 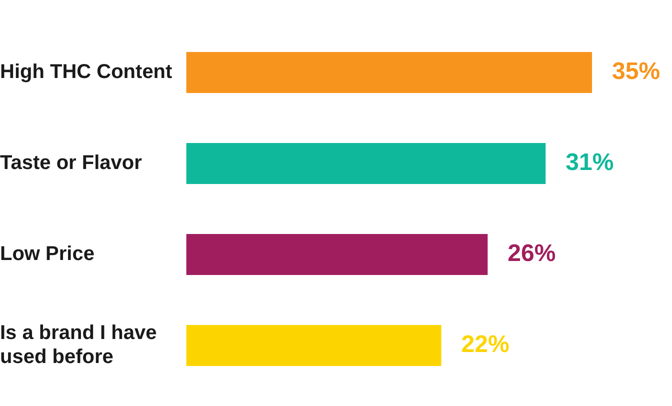 I want to click on y-tick-label: Is a brand I have used before, so click(x=78, y=345).